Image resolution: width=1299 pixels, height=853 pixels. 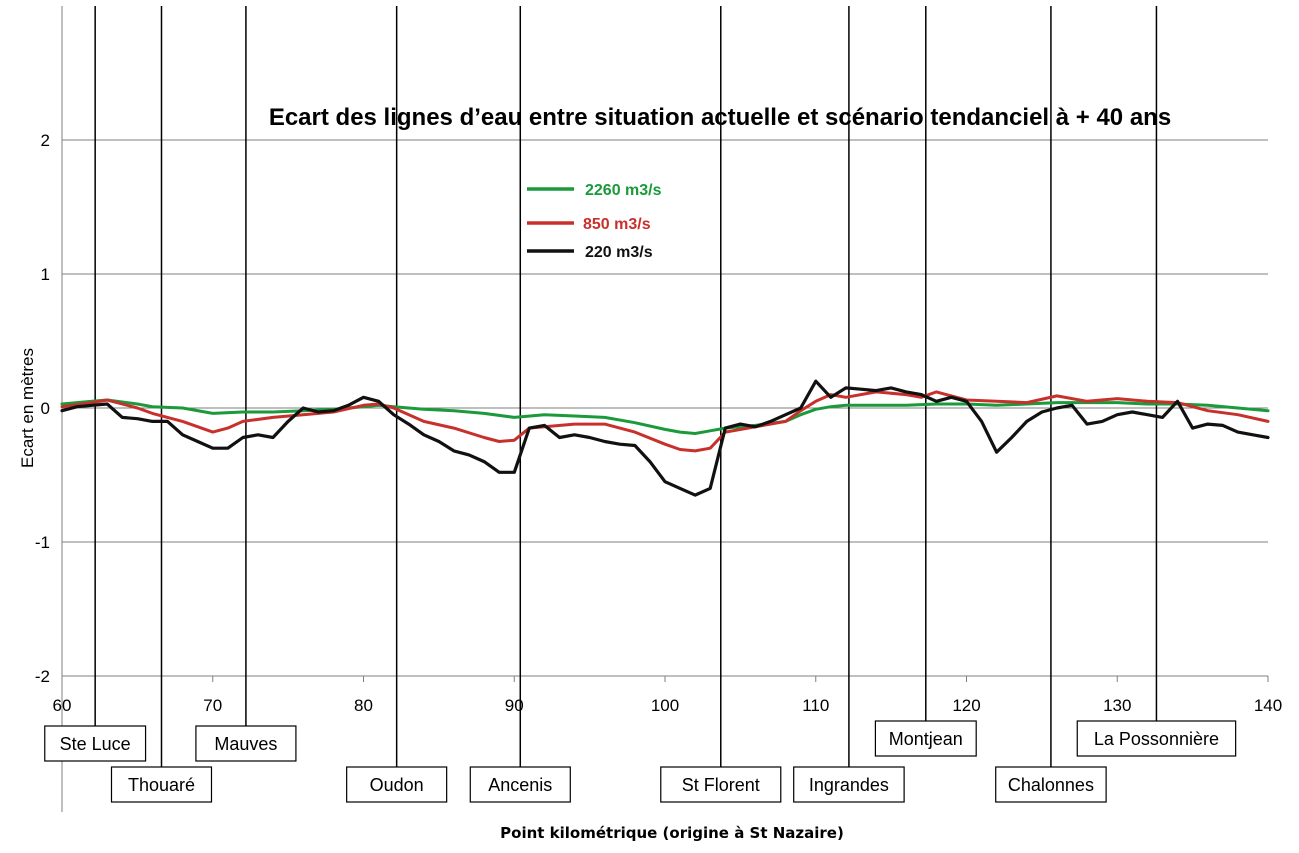 I want to click on location-label: Ingrandes, so click(x=849, y=785).